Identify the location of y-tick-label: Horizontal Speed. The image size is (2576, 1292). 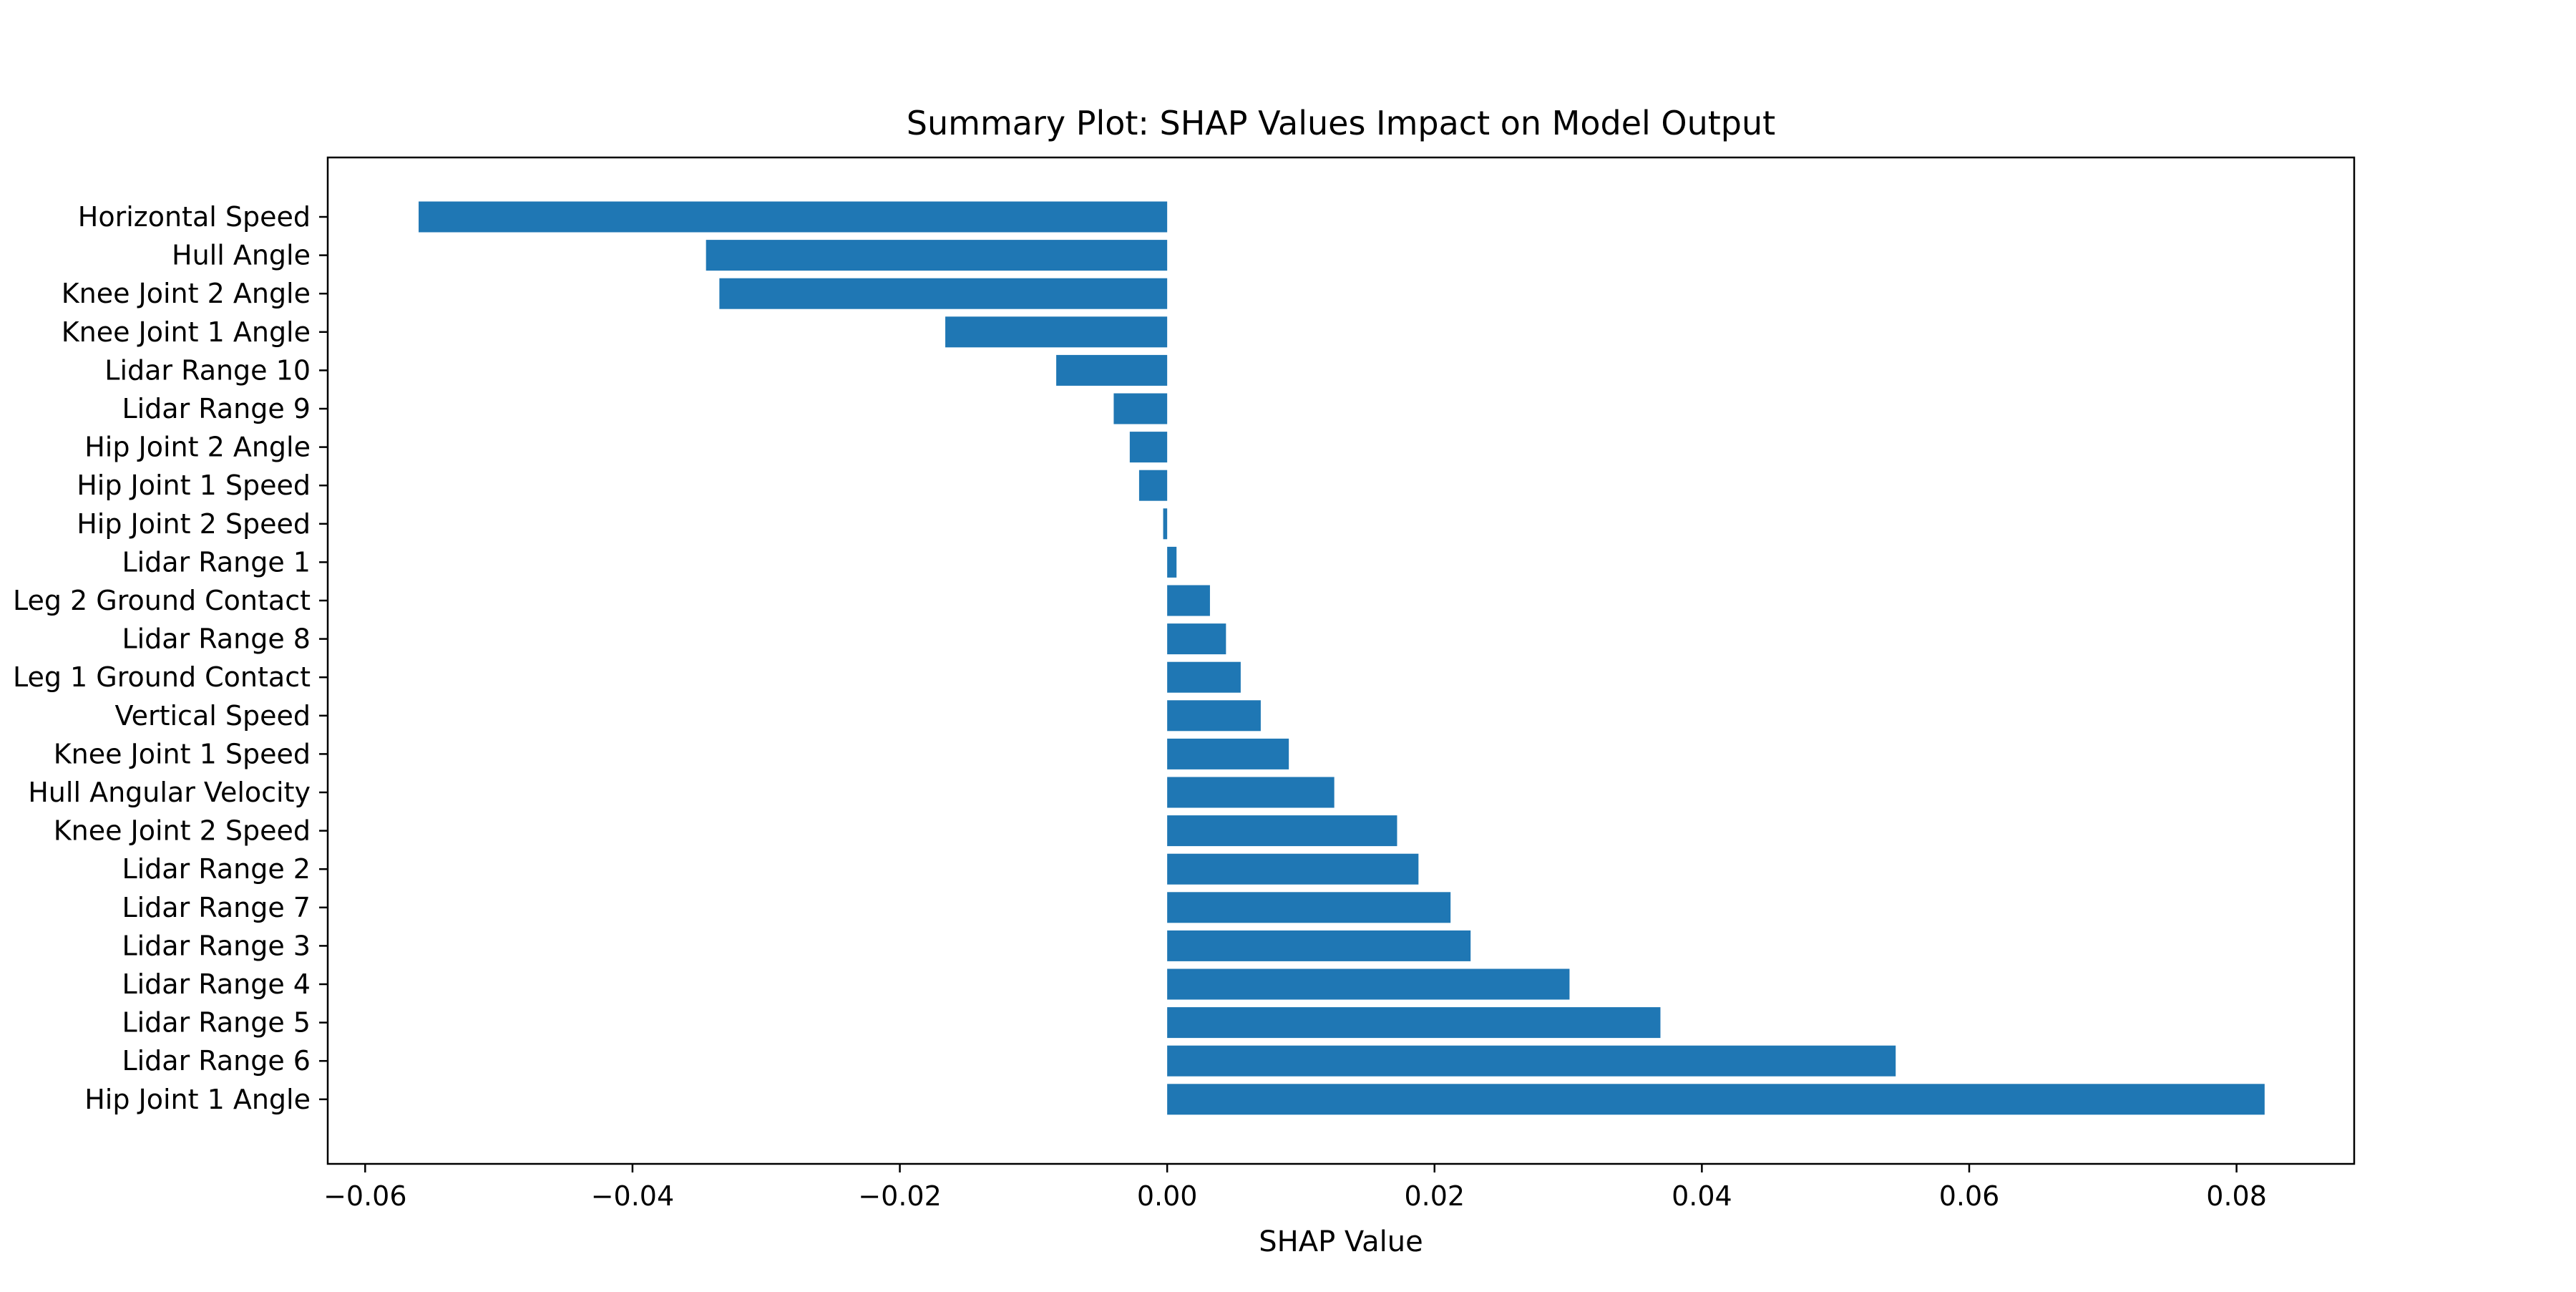
(194, 217).